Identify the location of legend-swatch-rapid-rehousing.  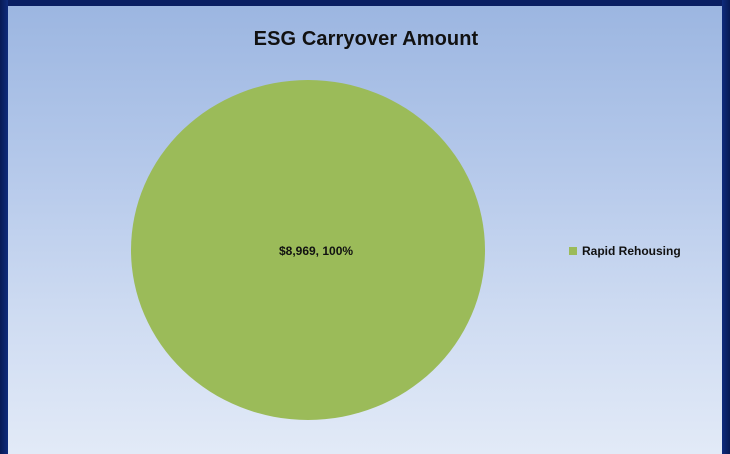
(573, 251).